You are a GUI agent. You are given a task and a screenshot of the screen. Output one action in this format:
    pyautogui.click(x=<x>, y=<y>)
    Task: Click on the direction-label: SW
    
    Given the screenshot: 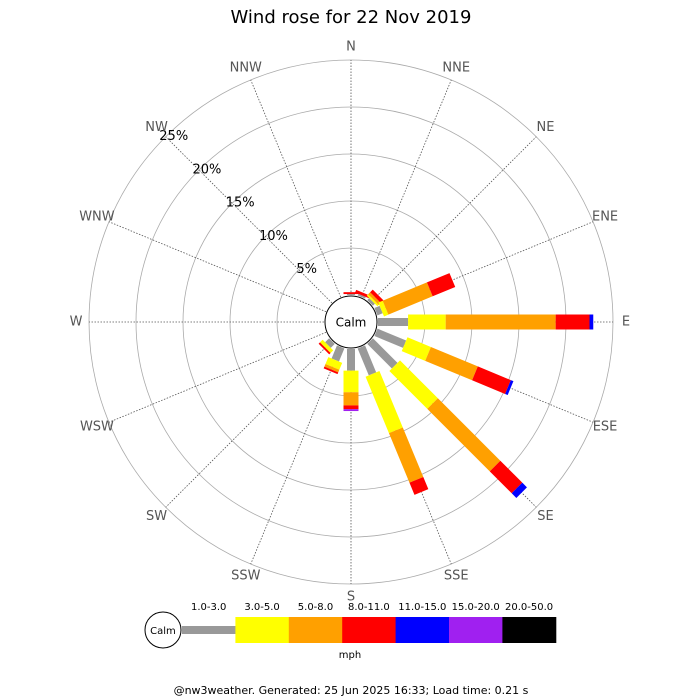 What is the action you would take?
    pyautogui.click(x=156, y=516)
    